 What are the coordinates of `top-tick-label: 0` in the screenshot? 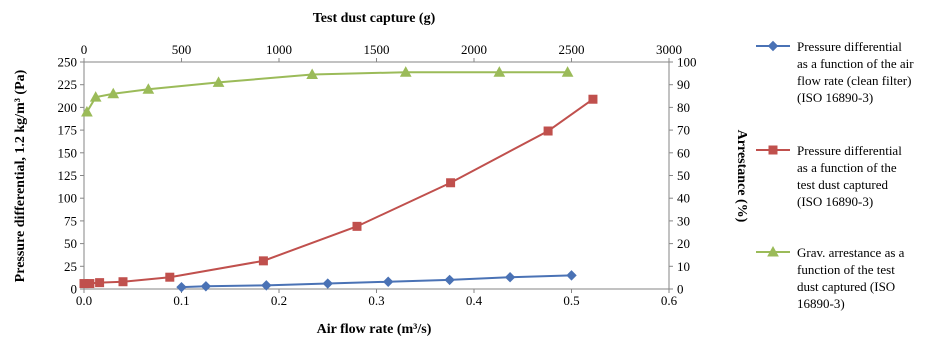 It's located at (84, 49).